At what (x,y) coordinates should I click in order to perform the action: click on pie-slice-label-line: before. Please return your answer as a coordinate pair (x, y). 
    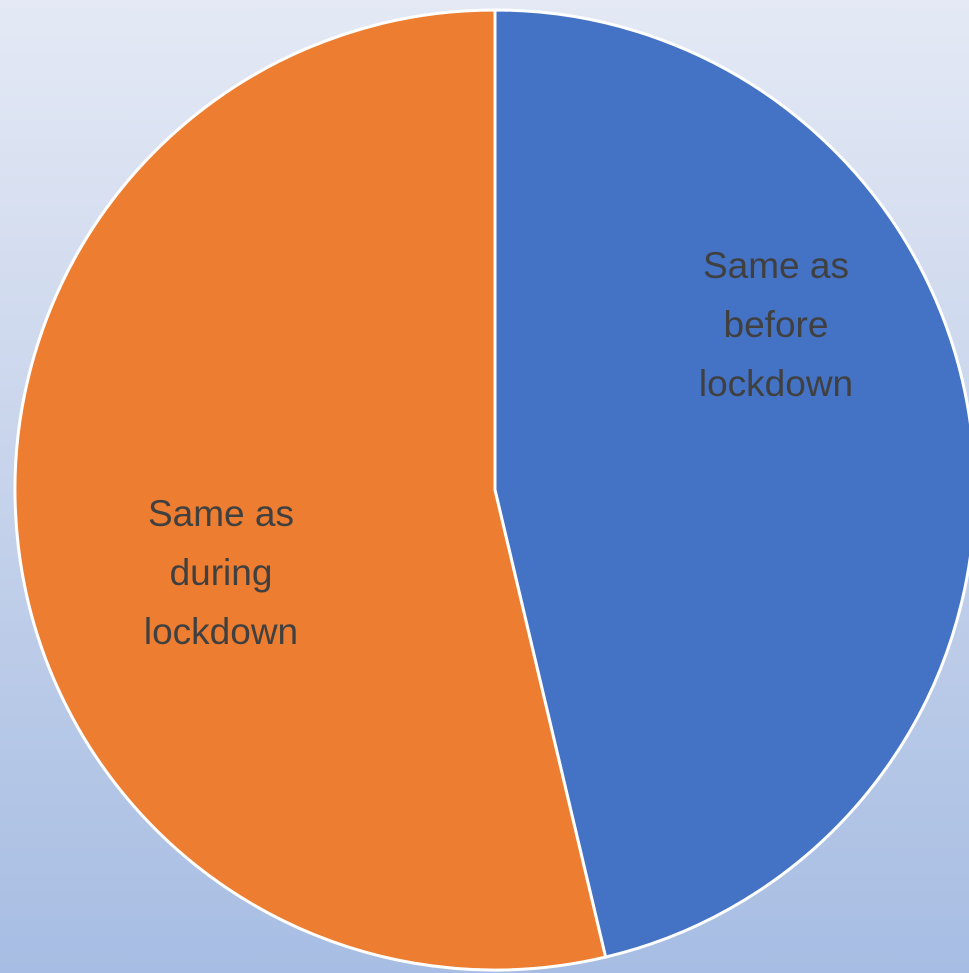
    Looking at the image, I should click on (776, 324).